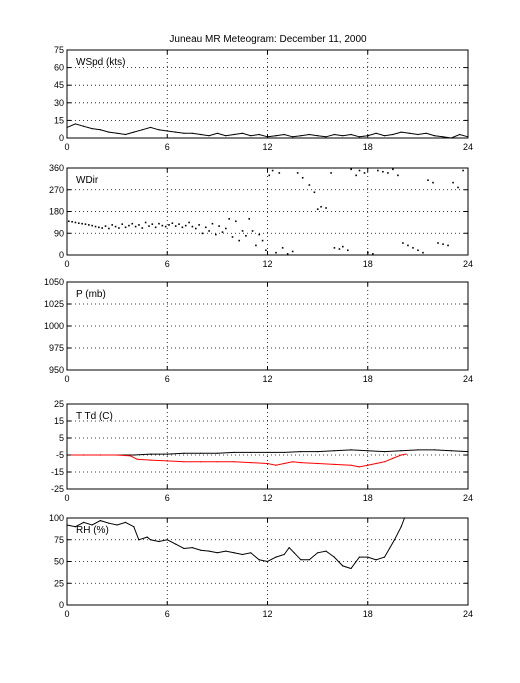 Image resolution: width=520 pixels, height=683 pixels. What do you see at coordinates (66, 379) in the screenshot?
I see `x-tick-label: 0` at bounding box center [66, 379].